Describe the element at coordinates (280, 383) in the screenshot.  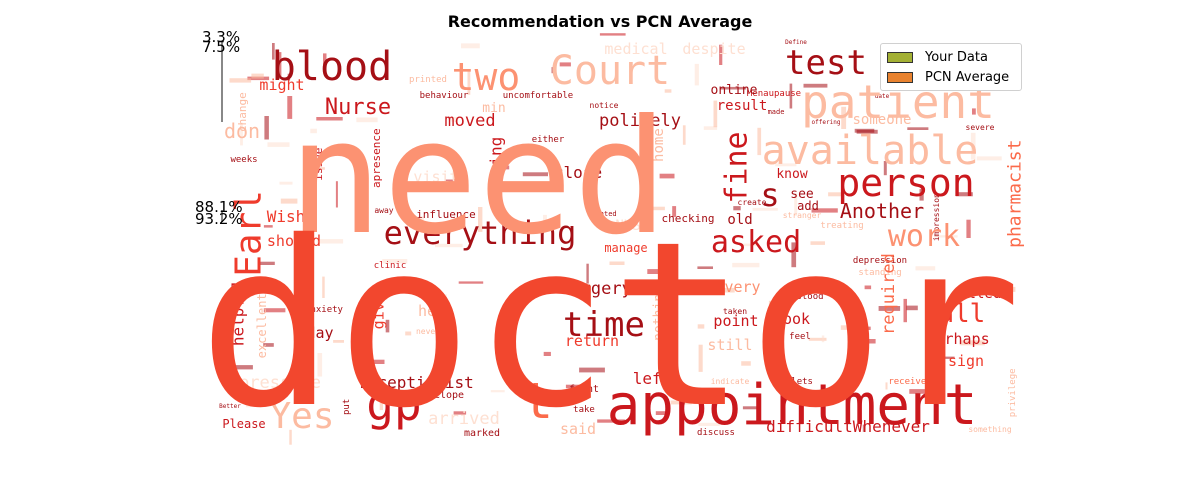
I see `word-pressure: pressure` at that location.